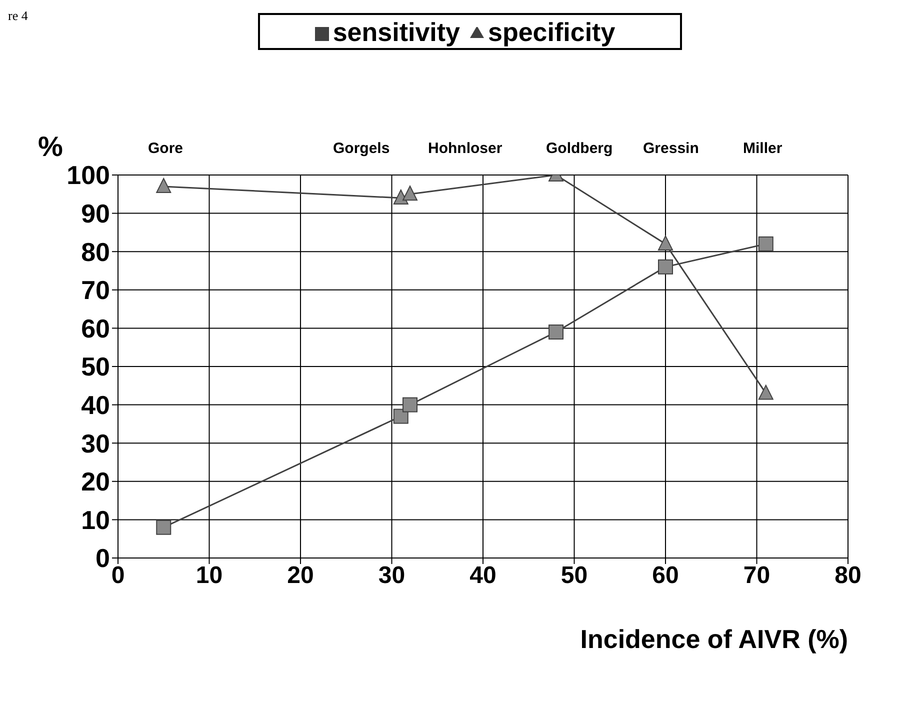 Image resolution: width=903 pixels, height=709 pixels. I want to click on x-tick-label: 50, so click(574, 576).